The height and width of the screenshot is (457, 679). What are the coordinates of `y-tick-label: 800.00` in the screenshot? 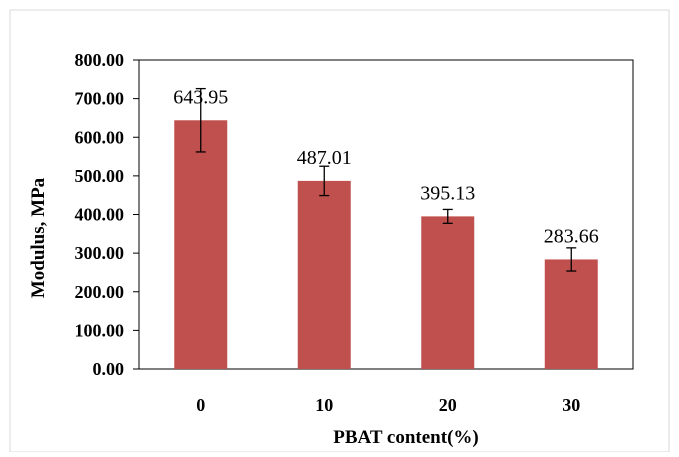 It's located at (100, 60).